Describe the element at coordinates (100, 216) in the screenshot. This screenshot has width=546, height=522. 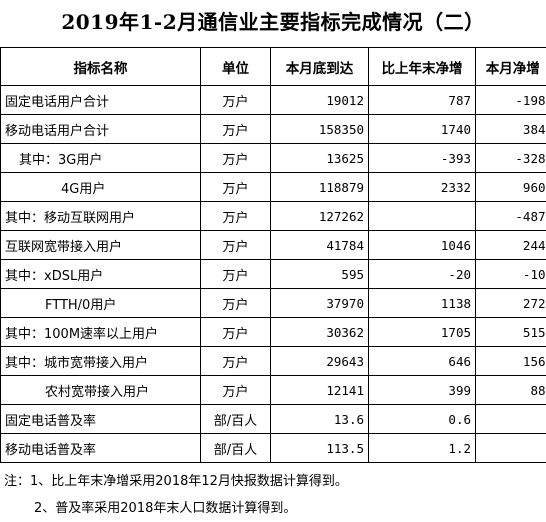
I see `row-label: 其中：移动互联网用户` at that location.